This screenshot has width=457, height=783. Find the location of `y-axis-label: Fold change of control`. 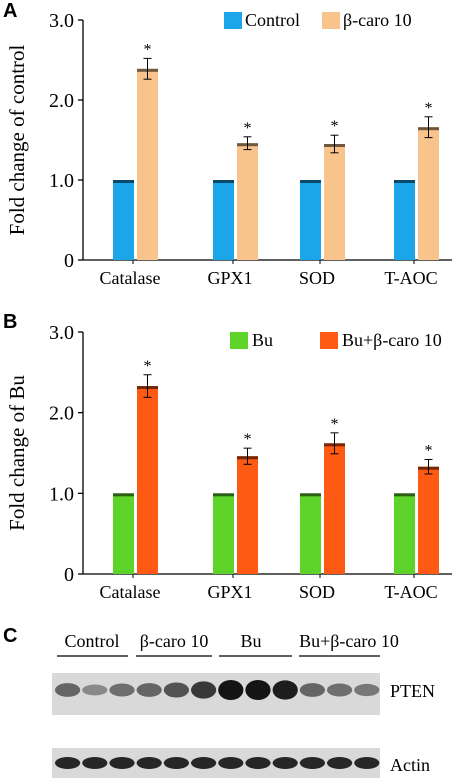

y-axis-label: Fold change of control is located at coordinates (17, 139).